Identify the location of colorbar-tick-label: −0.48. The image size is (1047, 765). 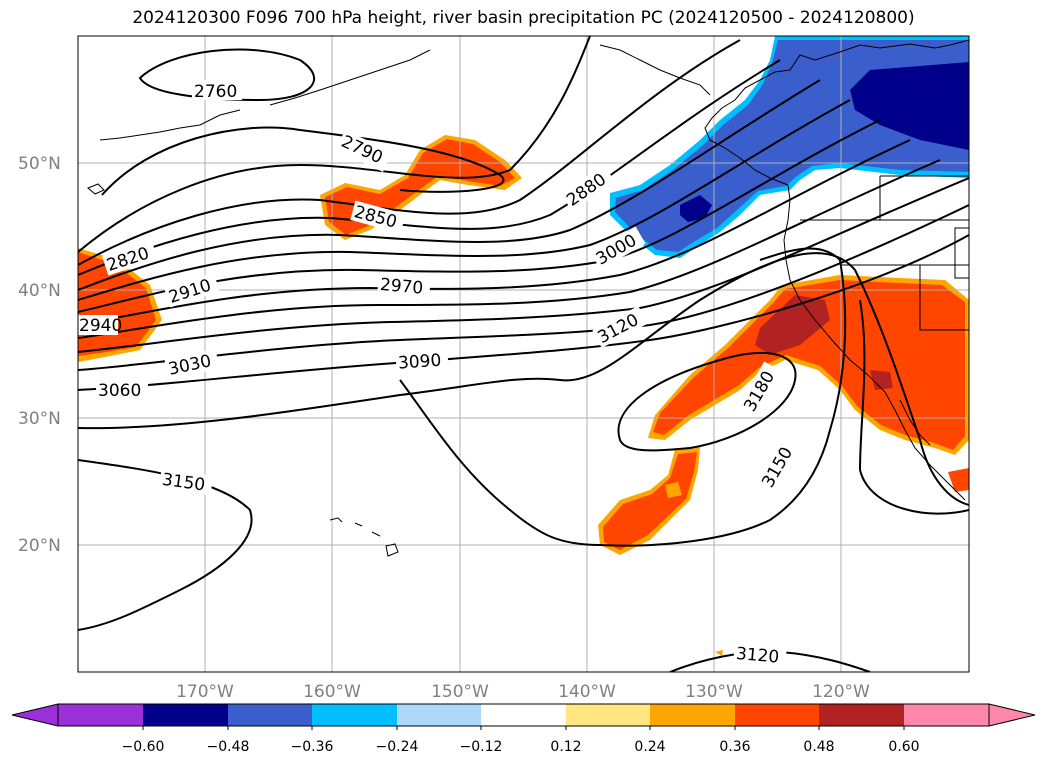
(228, 747).